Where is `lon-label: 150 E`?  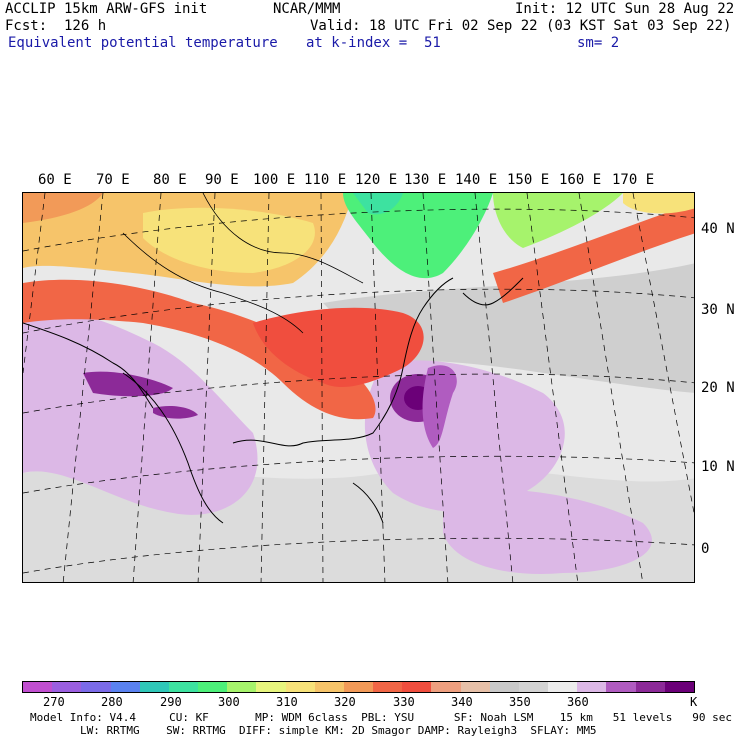
lon-label: 150 E is located at coordinates (528, 180).